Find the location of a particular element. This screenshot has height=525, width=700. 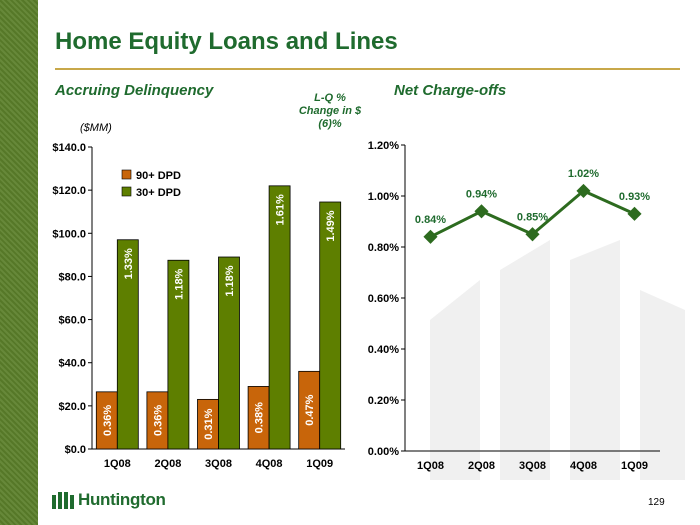

legend-label: 90+ DPD is located at coordinates (158, 176).